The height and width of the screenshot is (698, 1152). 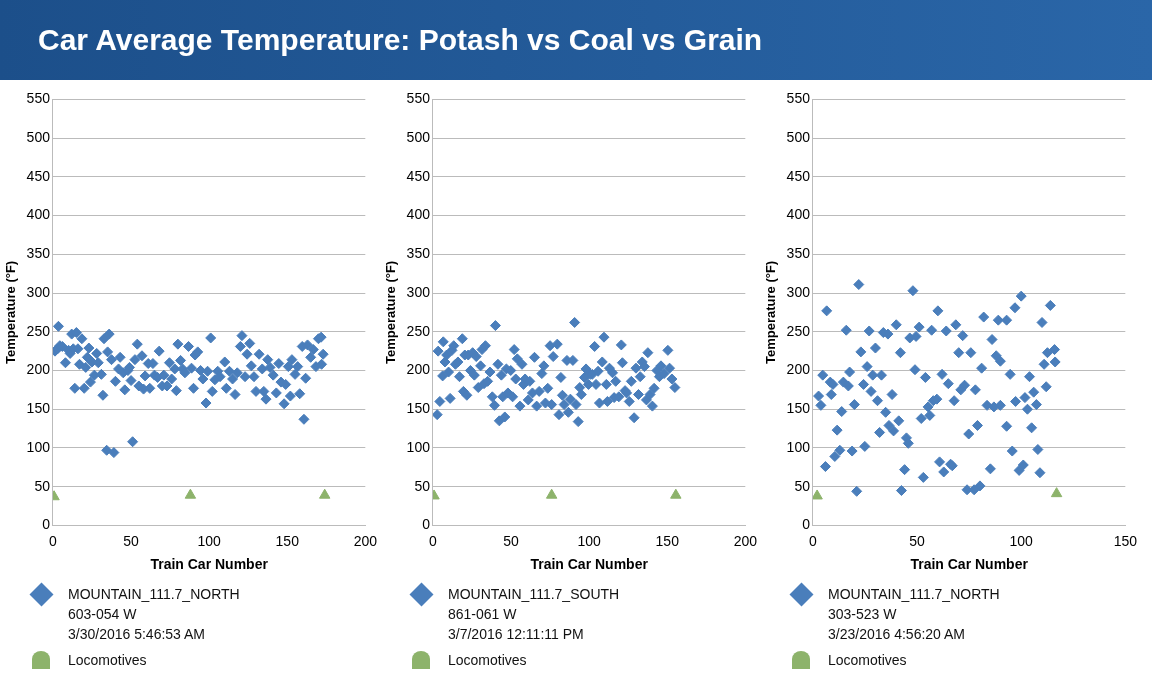 What do you see at coordinates (400, 40) in the screenshot?
I see `chart-title: Car Average Temperature: Potash vs Coal vs Grain` at bounding box center [400, 40].